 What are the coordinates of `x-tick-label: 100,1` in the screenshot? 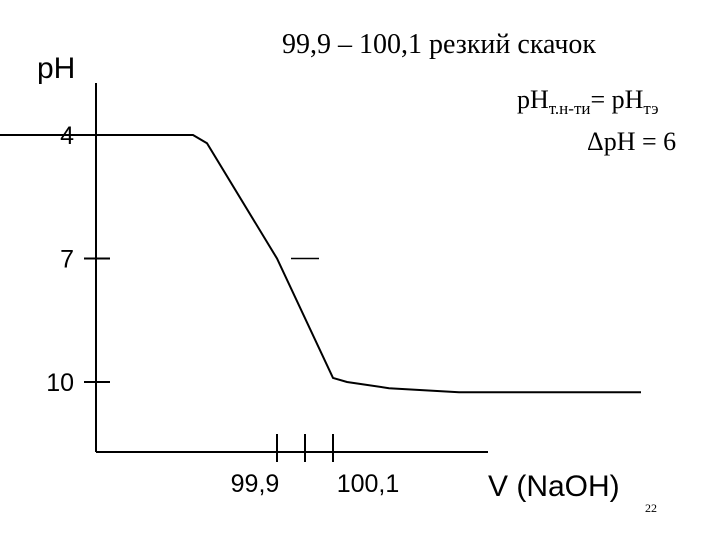 It's located at (368, 484).